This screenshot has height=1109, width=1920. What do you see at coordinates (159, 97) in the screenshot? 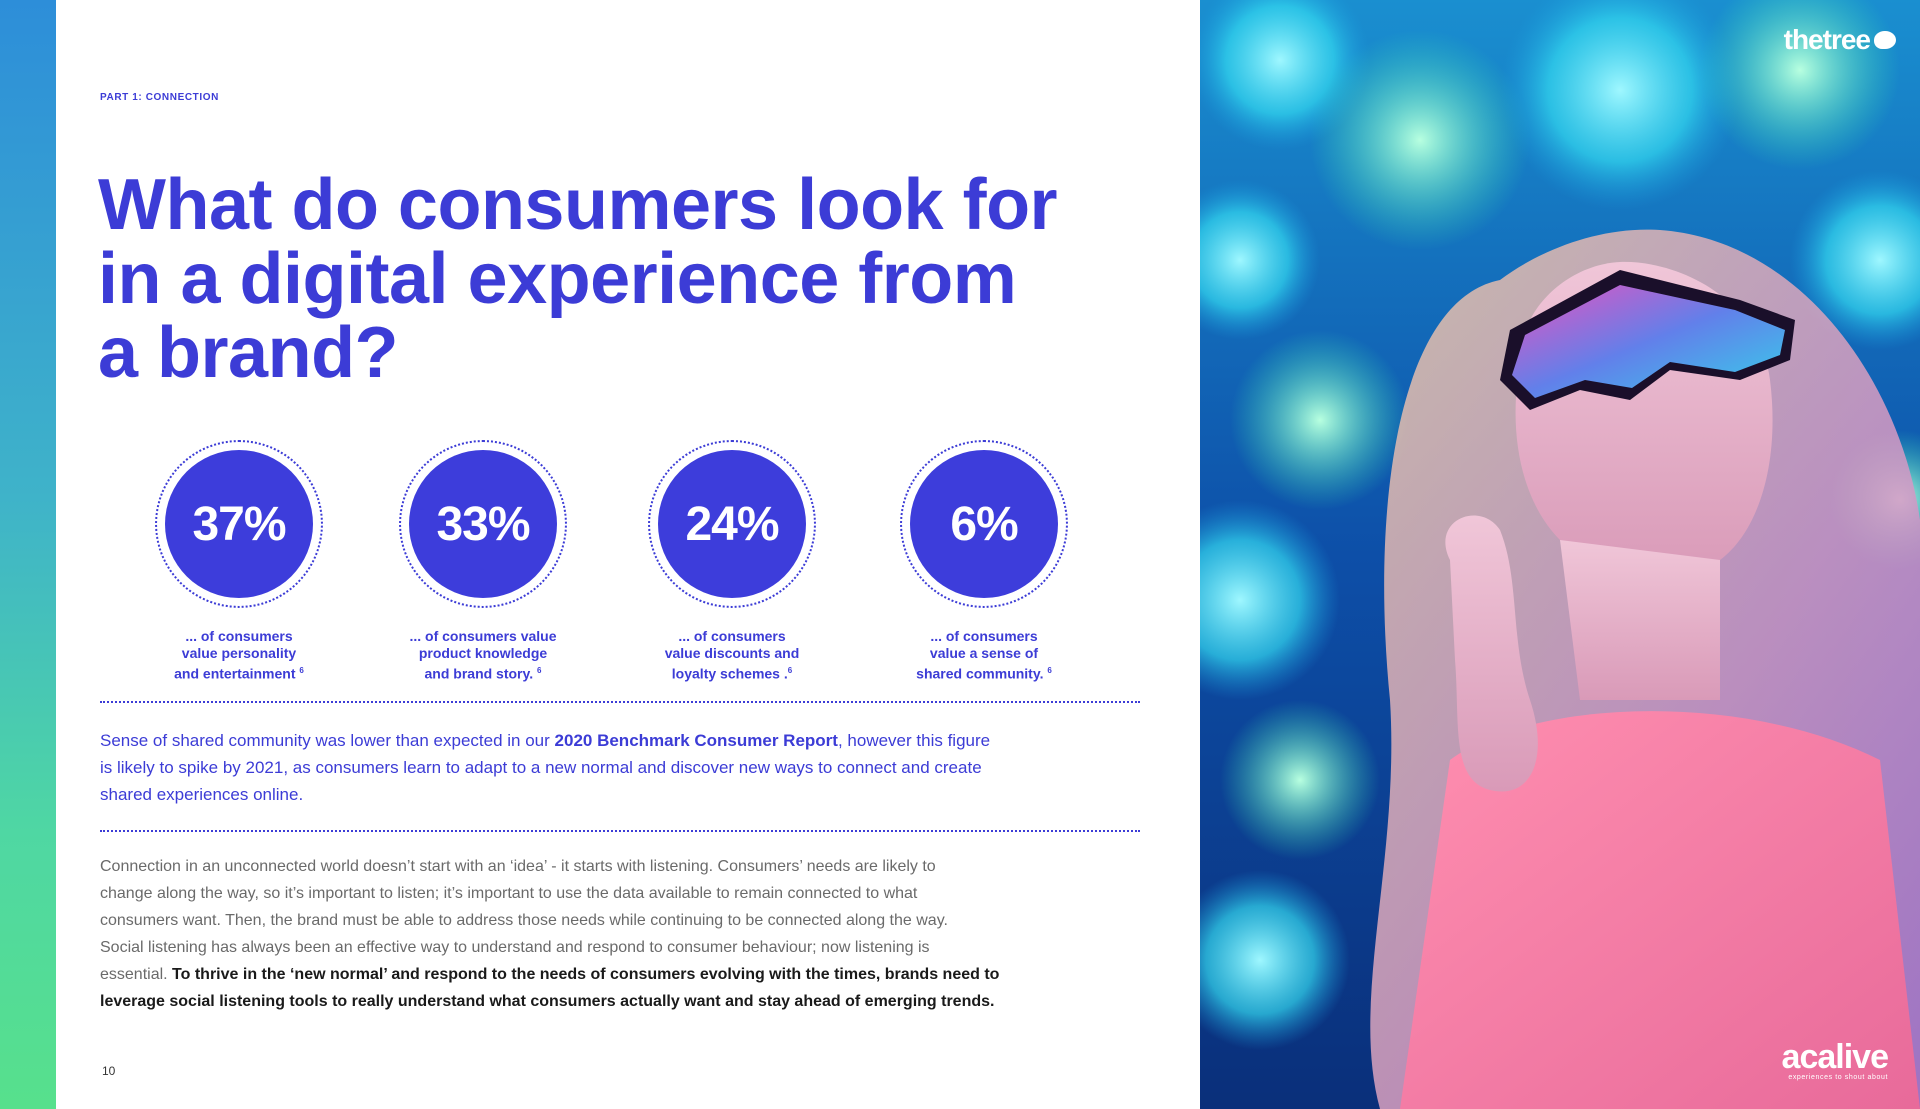
I see `section-eyebrow: PART 1: CONNECTION` at bounding box center [159, 97].